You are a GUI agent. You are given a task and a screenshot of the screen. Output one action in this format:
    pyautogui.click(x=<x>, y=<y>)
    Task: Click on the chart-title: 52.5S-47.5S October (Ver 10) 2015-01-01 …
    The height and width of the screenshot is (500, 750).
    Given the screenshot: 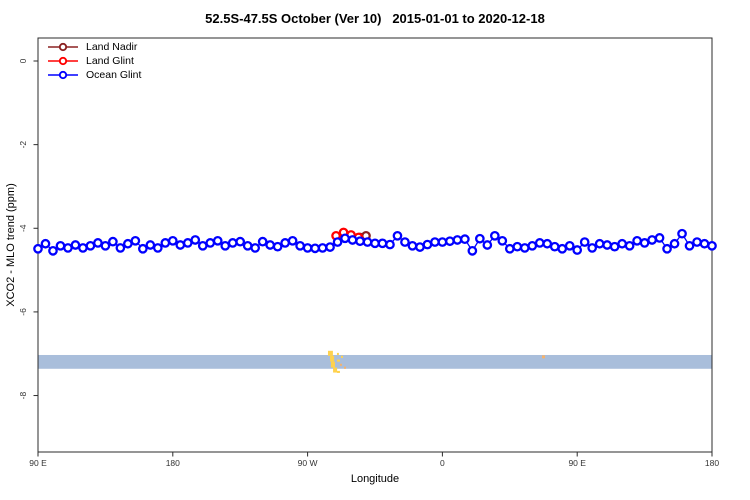 What is the action you would take?
    pyautogui.click(x=375, y=18)
    